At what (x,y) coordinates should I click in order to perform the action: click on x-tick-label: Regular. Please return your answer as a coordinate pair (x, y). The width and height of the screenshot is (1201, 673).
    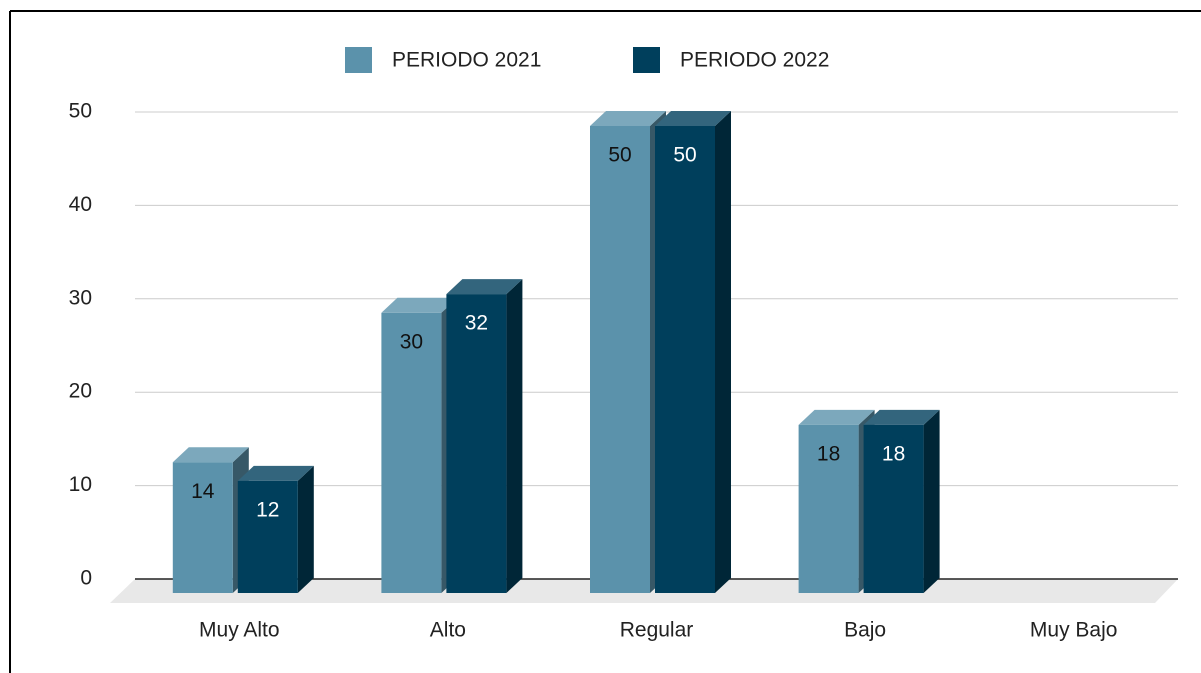
    Looking at the image, I should click on (657, 630).